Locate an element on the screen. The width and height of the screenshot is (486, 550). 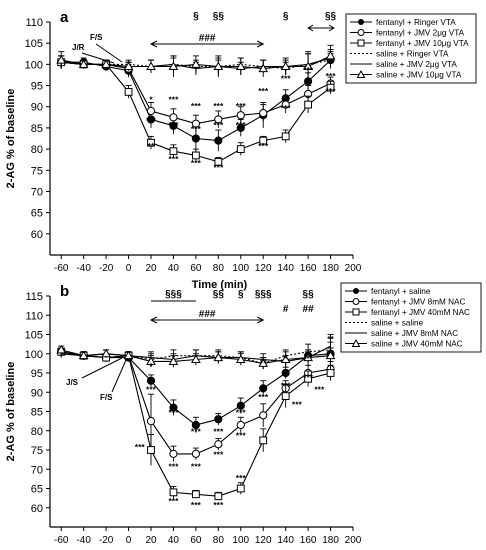
panel-b-label: b is located at coordinates (64, 291).